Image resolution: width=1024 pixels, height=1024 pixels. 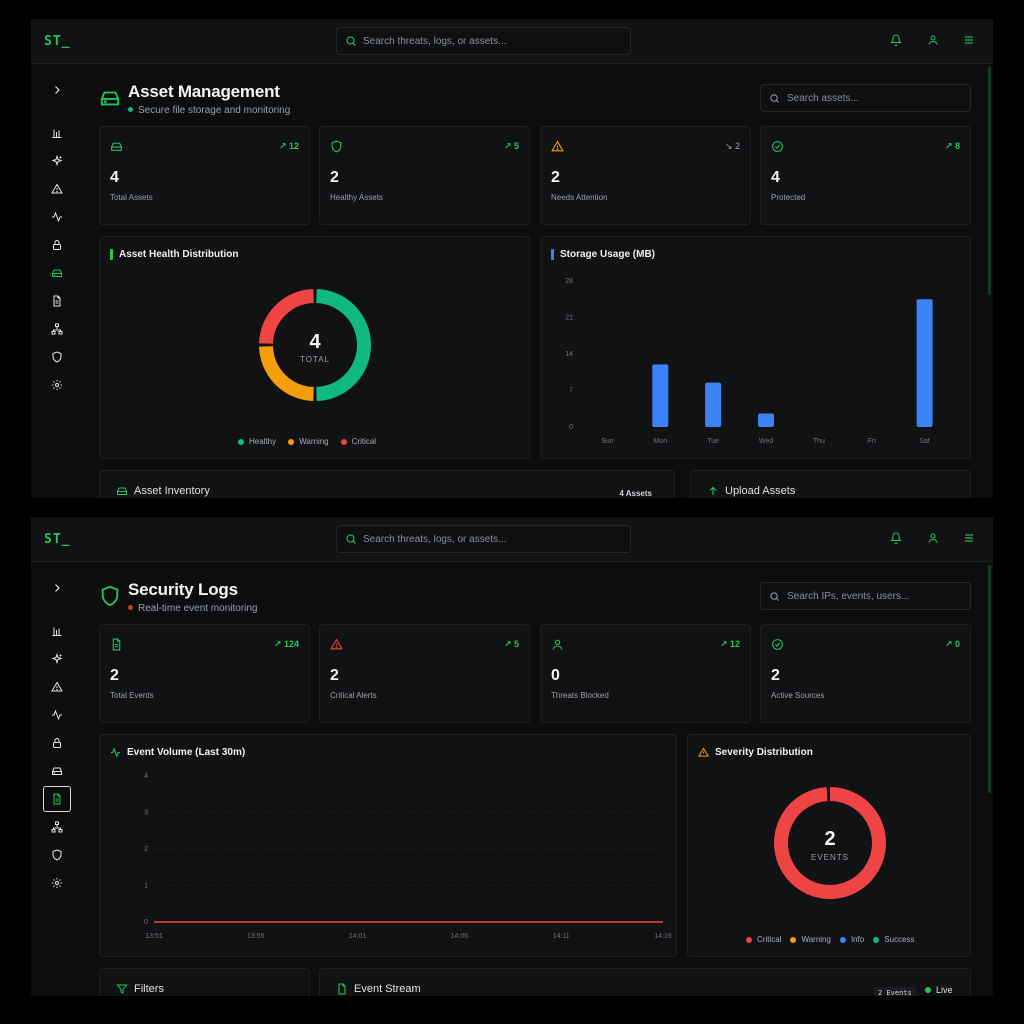 I want to click on legend-item: Warning, so click(x=308, y=441).